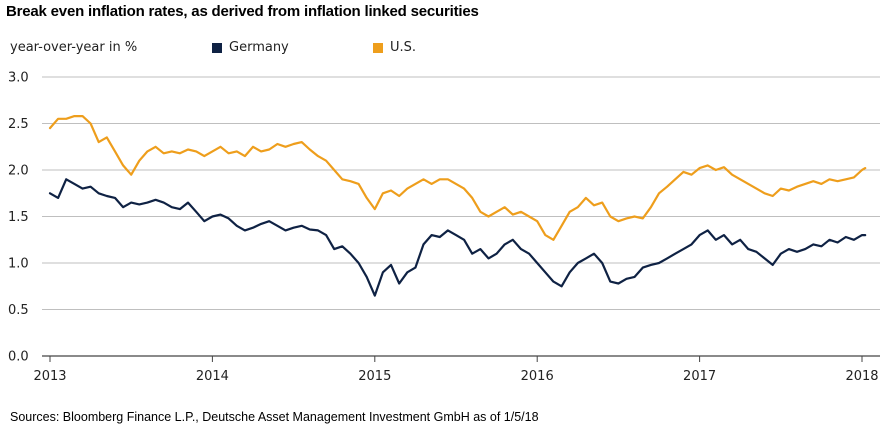 This screenshot has height=432, width=893. Describe the element at coordinates (49, 376) in the screenshot. I see `x-tick-label: 2013` at that location.